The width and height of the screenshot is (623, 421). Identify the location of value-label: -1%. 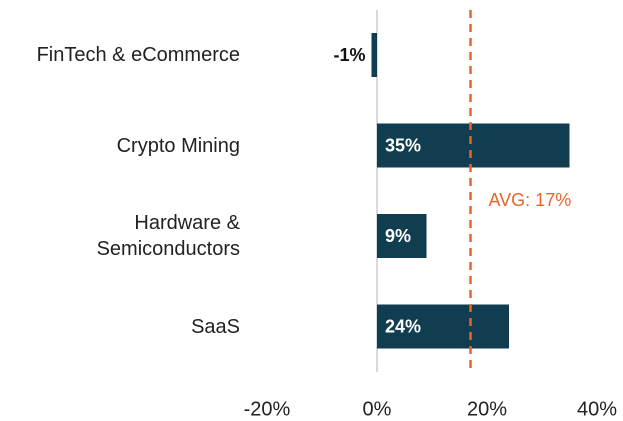
(349, 55).